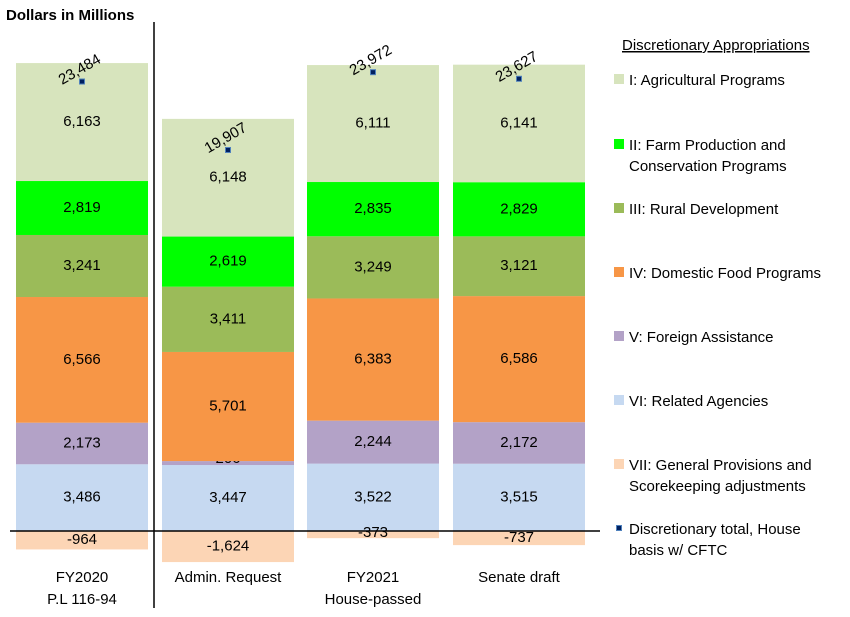 The width and height of the screenshot is (850, 617). What do you see at coordinates (704, 209) in the screenshot?
I see `legend-entry: III: Rural Development` at bounding box center [704, 209].